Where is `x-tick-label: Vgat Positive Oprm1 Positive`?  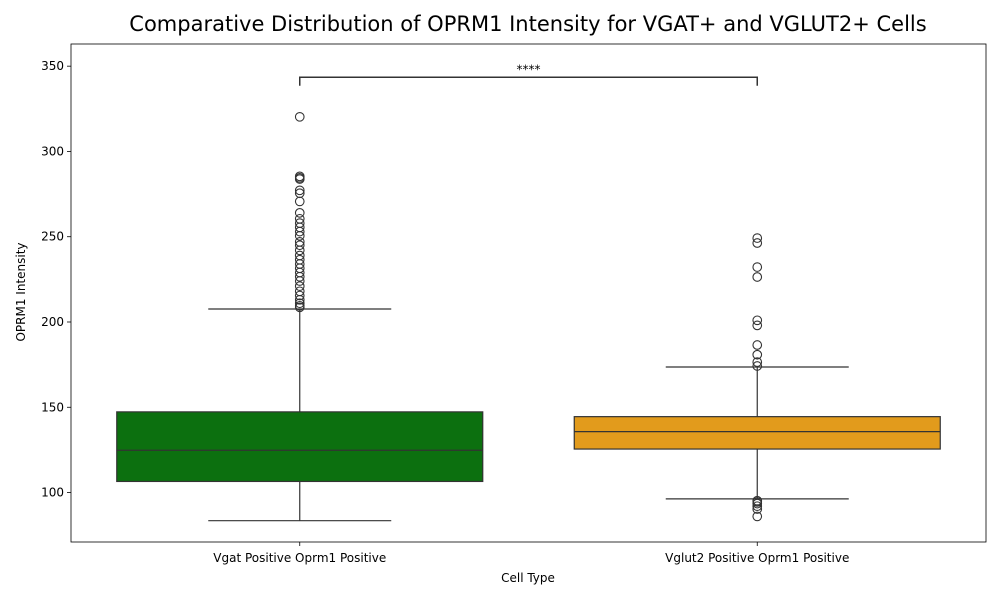
x-tick-label: Vgat Positive Oprm1 Positive is located at coordinates (299, 558).